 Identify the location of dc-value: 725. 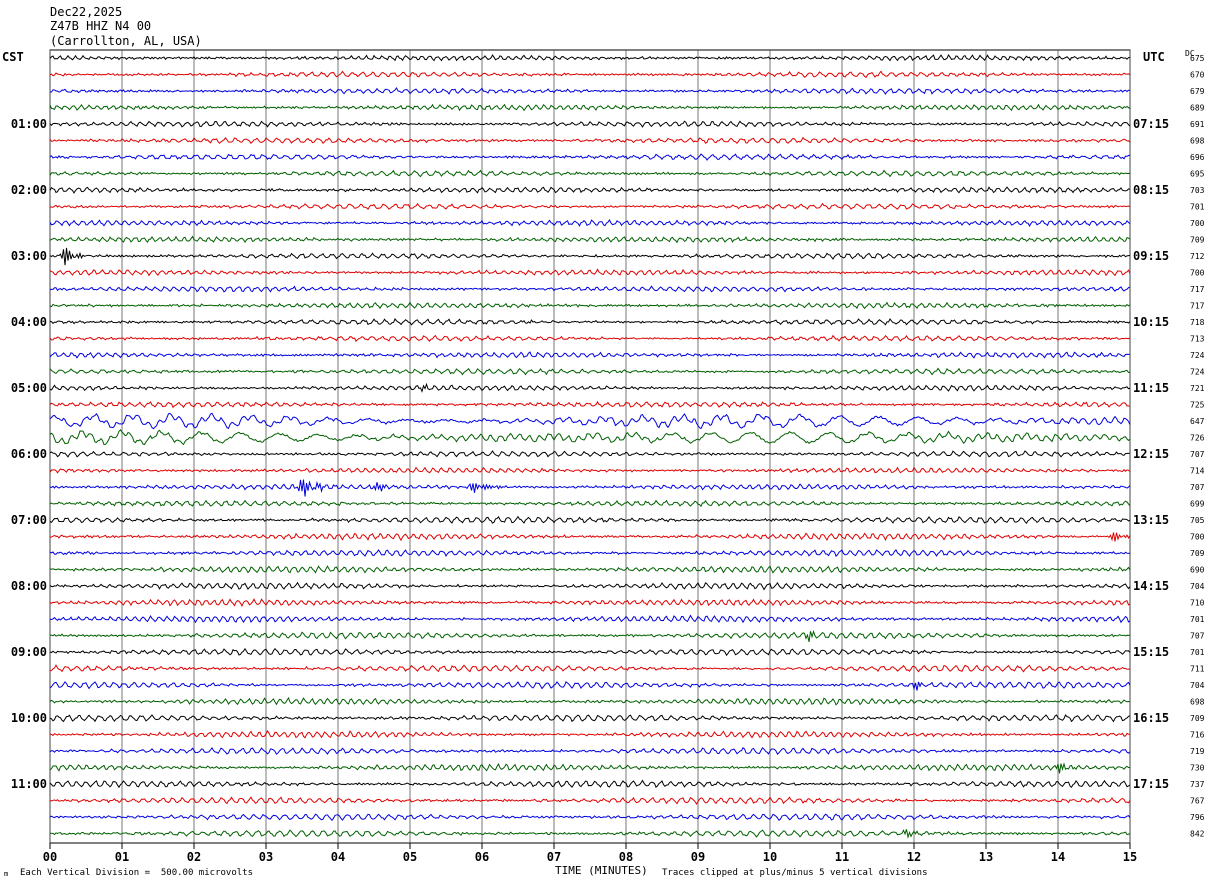
(1197, 405).